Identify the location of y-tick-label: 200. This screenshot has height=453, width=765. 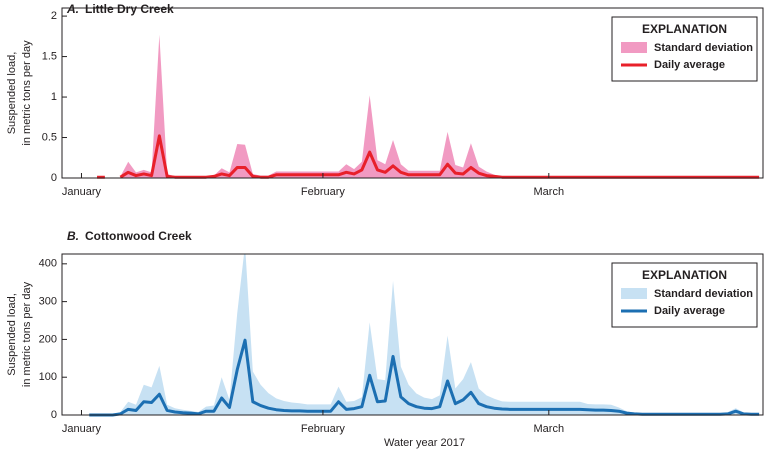
(48, 339).